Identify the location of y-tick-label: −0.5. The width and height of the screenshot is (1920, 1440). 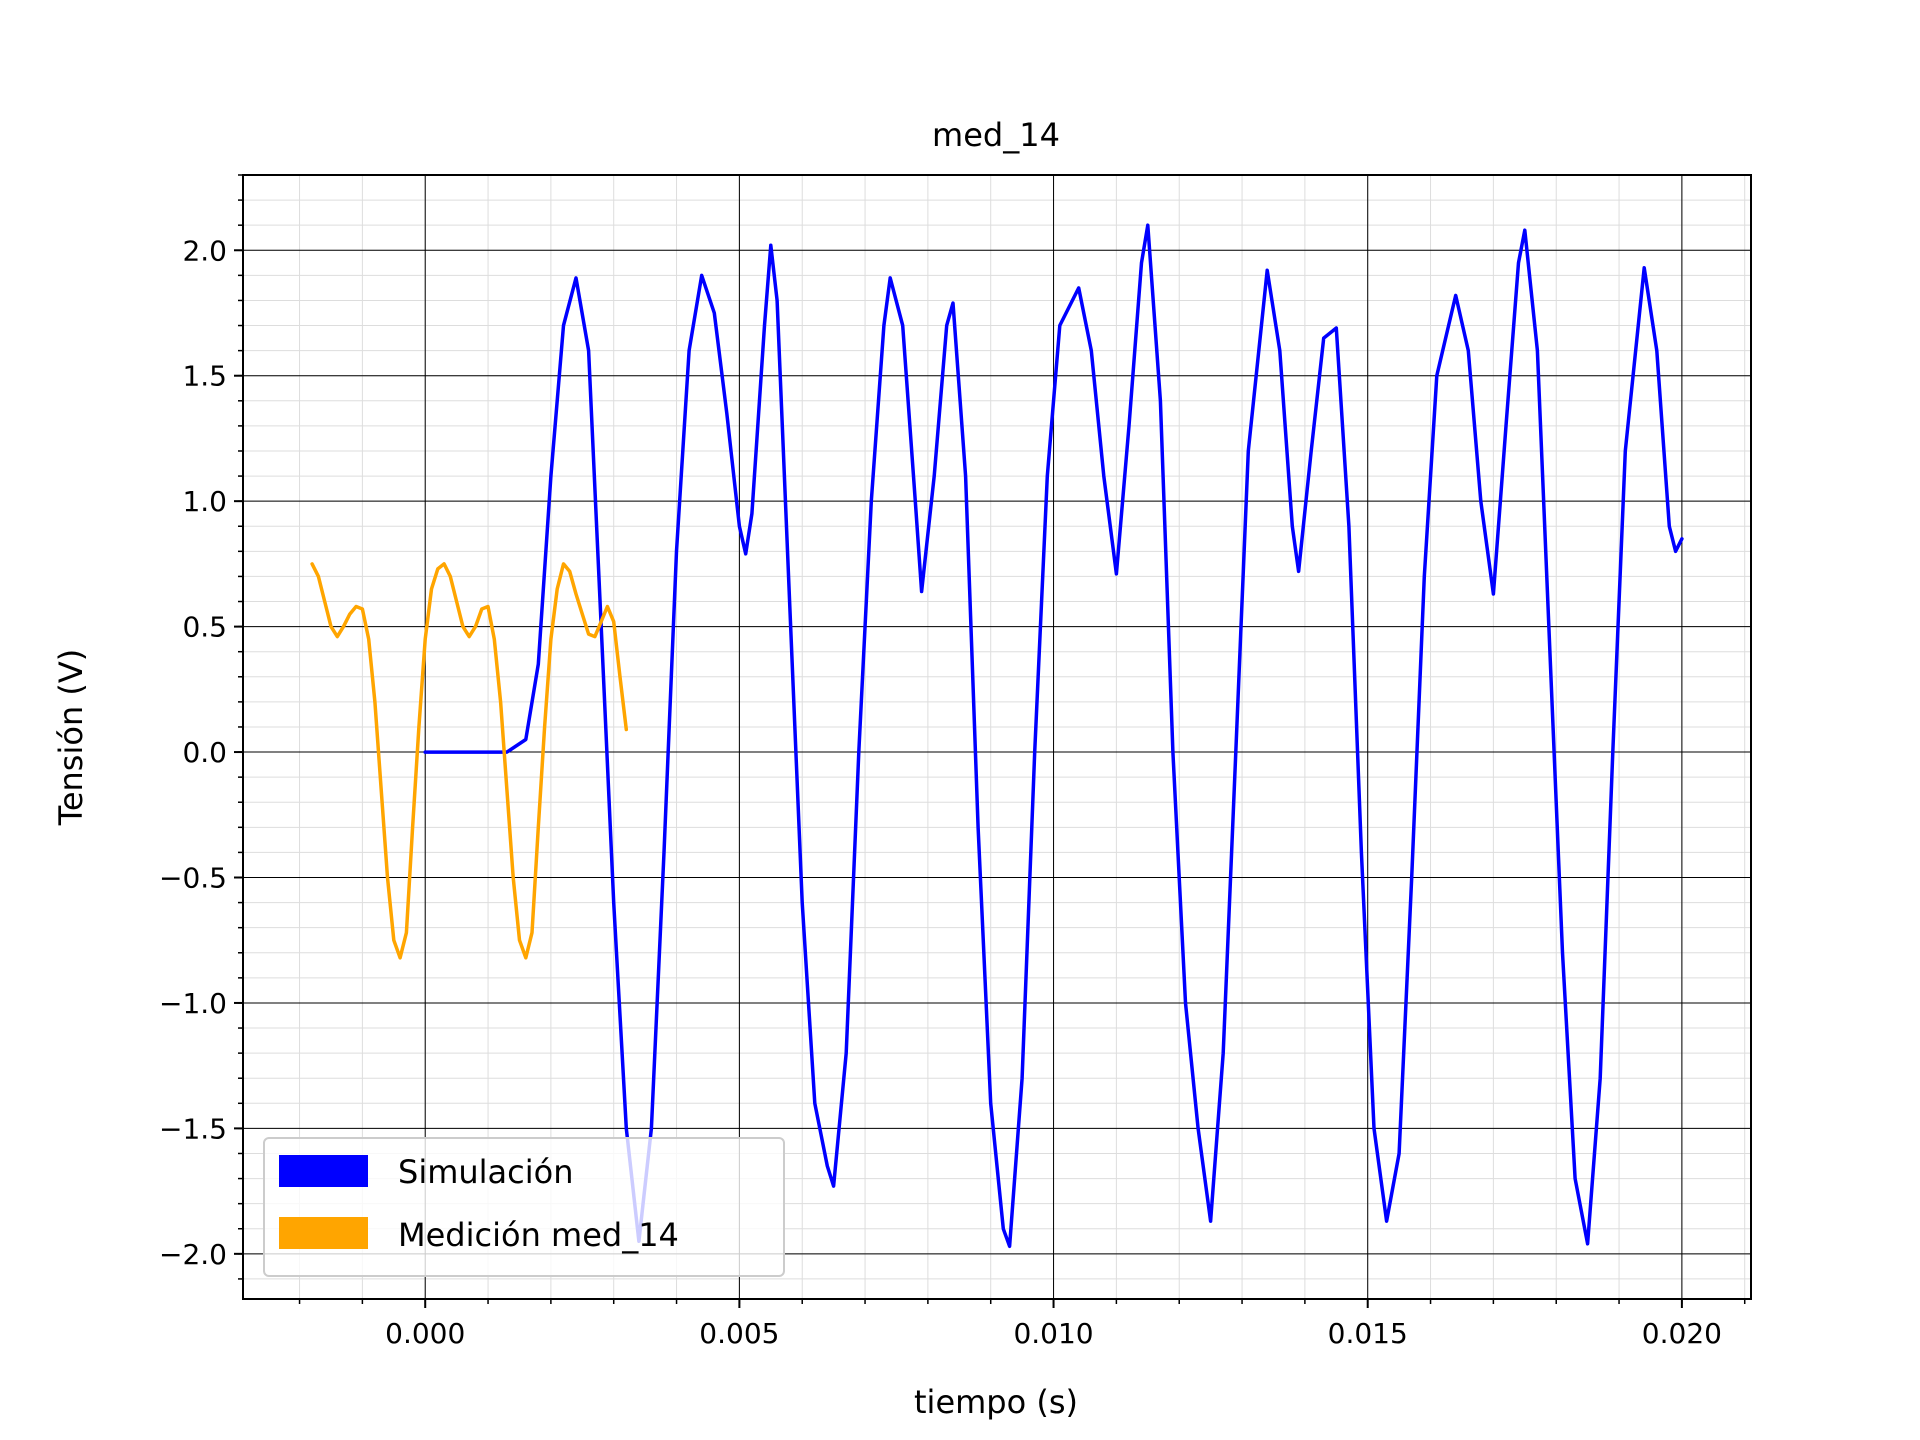
(193, 878).